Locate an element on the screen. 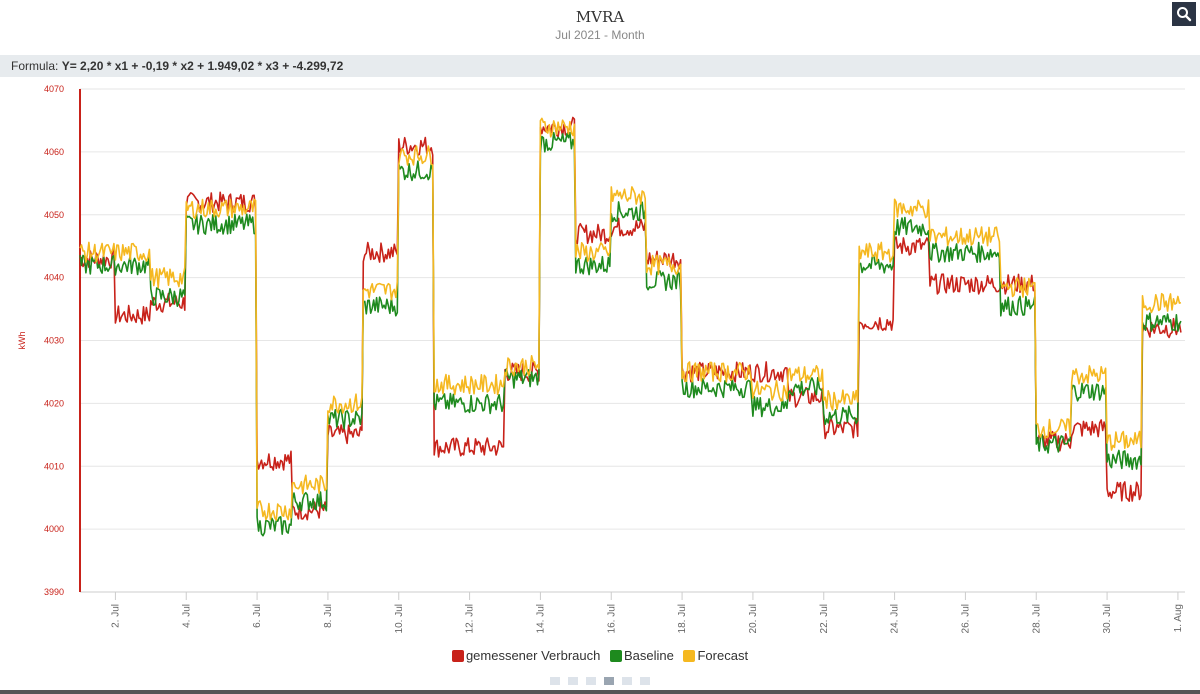  x-tick-label: 24. Jul is located at coordinates (895, 618).